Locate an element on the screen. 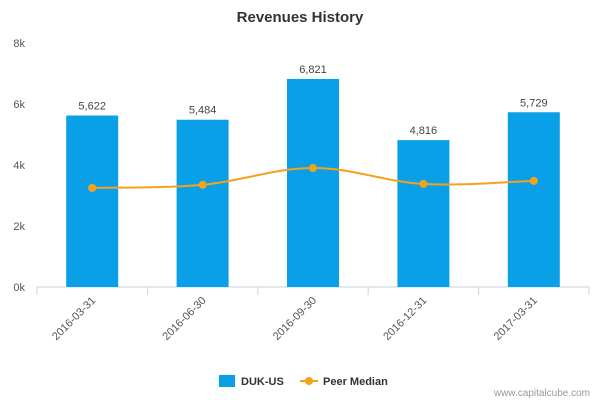 This screenshot has height=400, width=600. bar-data-label: 6,821 is located at coordinates (313, 70).